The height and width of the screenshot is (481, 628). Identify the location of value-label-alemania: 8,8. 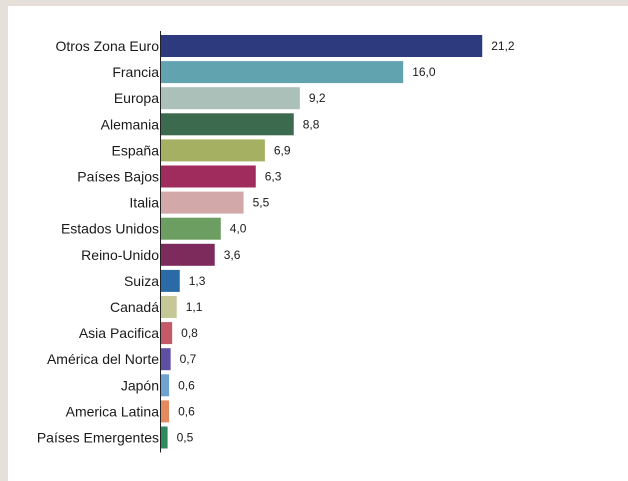
(311, 124).